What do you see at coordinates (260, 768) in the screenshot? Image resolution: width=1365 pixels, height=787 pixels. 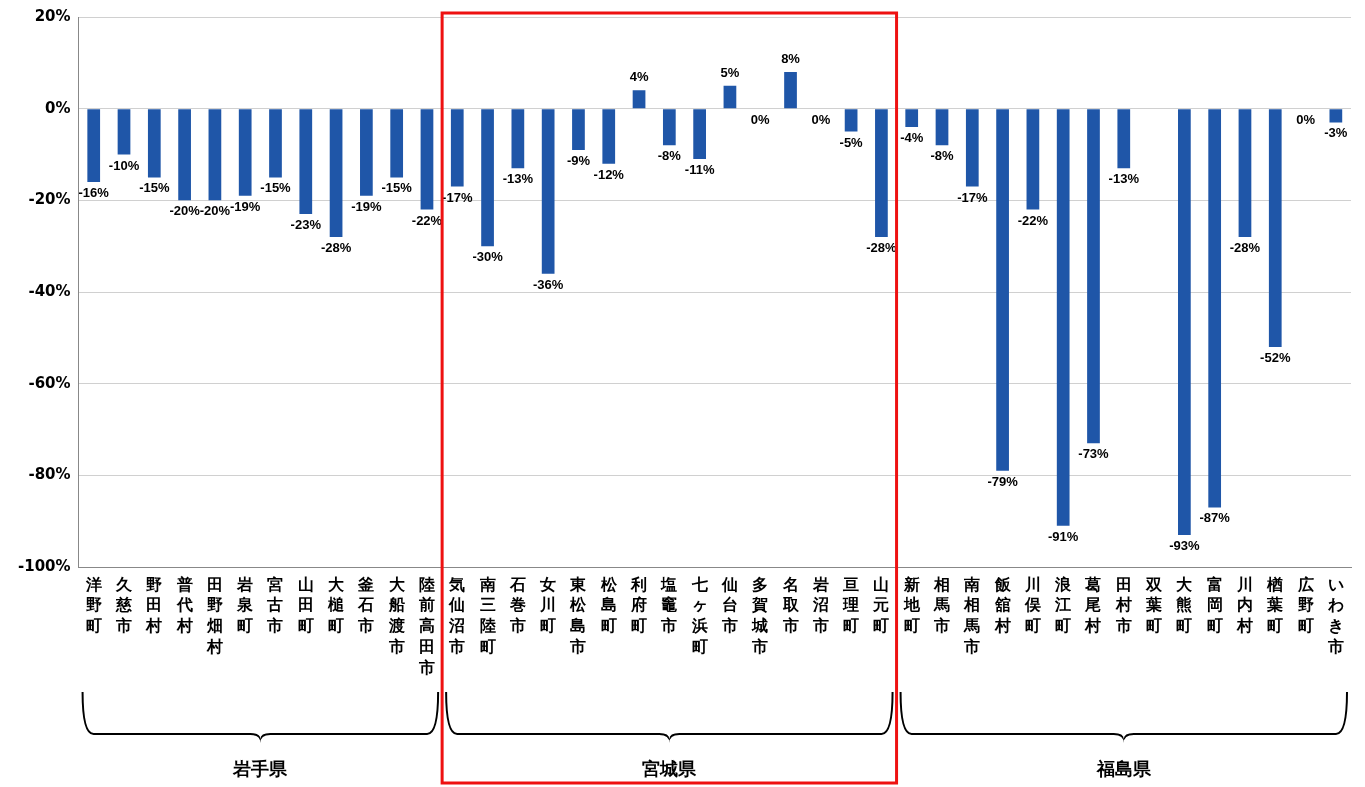 I see `text: 岩手県` at bounding box center [260, 768].